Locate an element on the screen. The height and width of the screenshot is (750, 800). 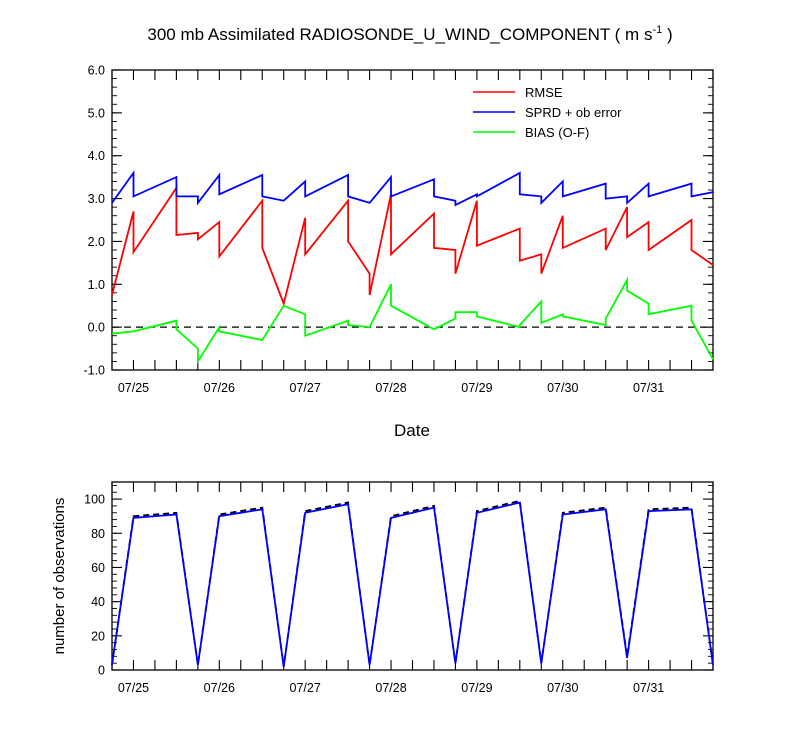
bottom-x-tick-label: 07/26 is located at coordinates (219, 688).